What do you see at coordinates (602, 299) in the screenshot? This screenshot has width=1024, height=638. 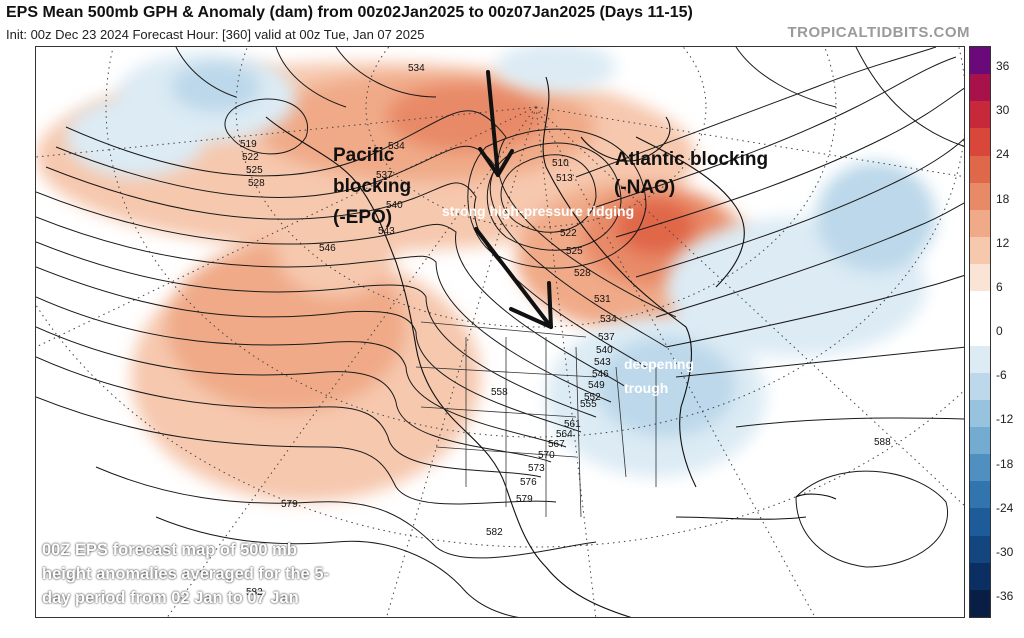 I see `contour-label: 531` at bounding box center [602, 299].